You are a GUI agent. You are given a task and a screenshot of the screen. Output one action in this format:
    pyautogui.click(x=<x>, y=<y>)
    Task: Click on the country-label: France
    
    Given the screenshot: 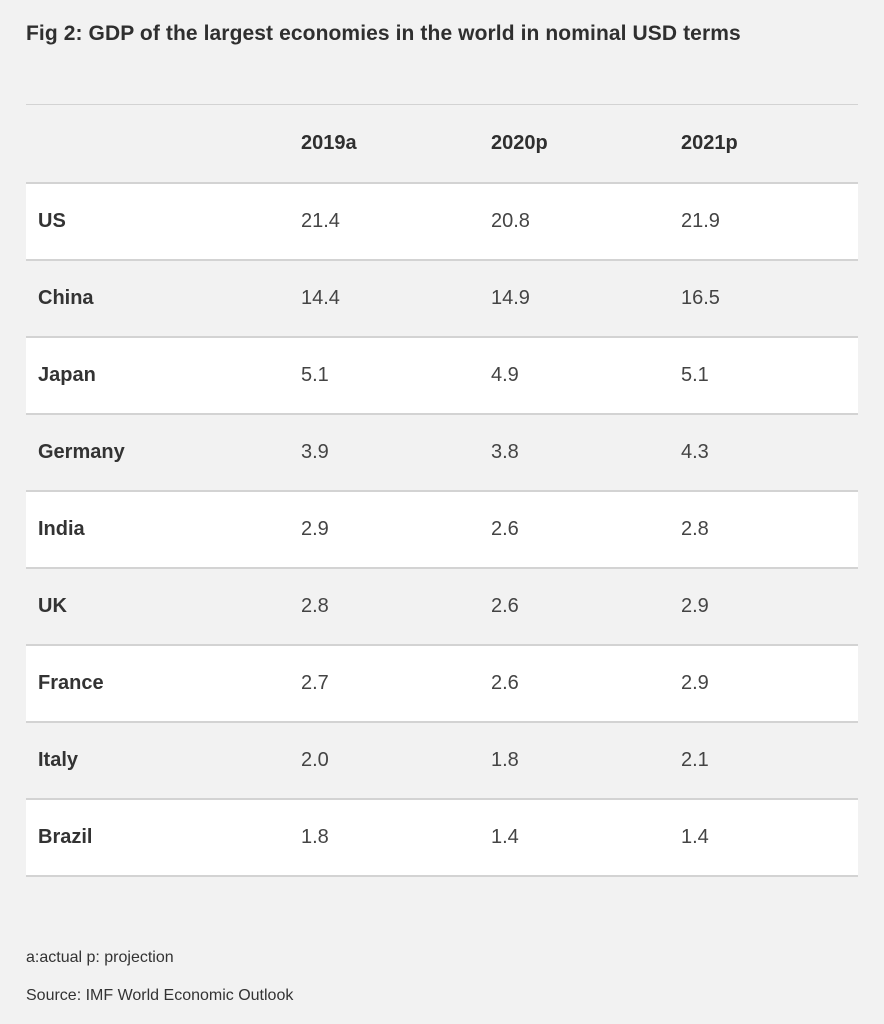 What is the action you would take?
    pyautogui.click(x=71, y=683)
    